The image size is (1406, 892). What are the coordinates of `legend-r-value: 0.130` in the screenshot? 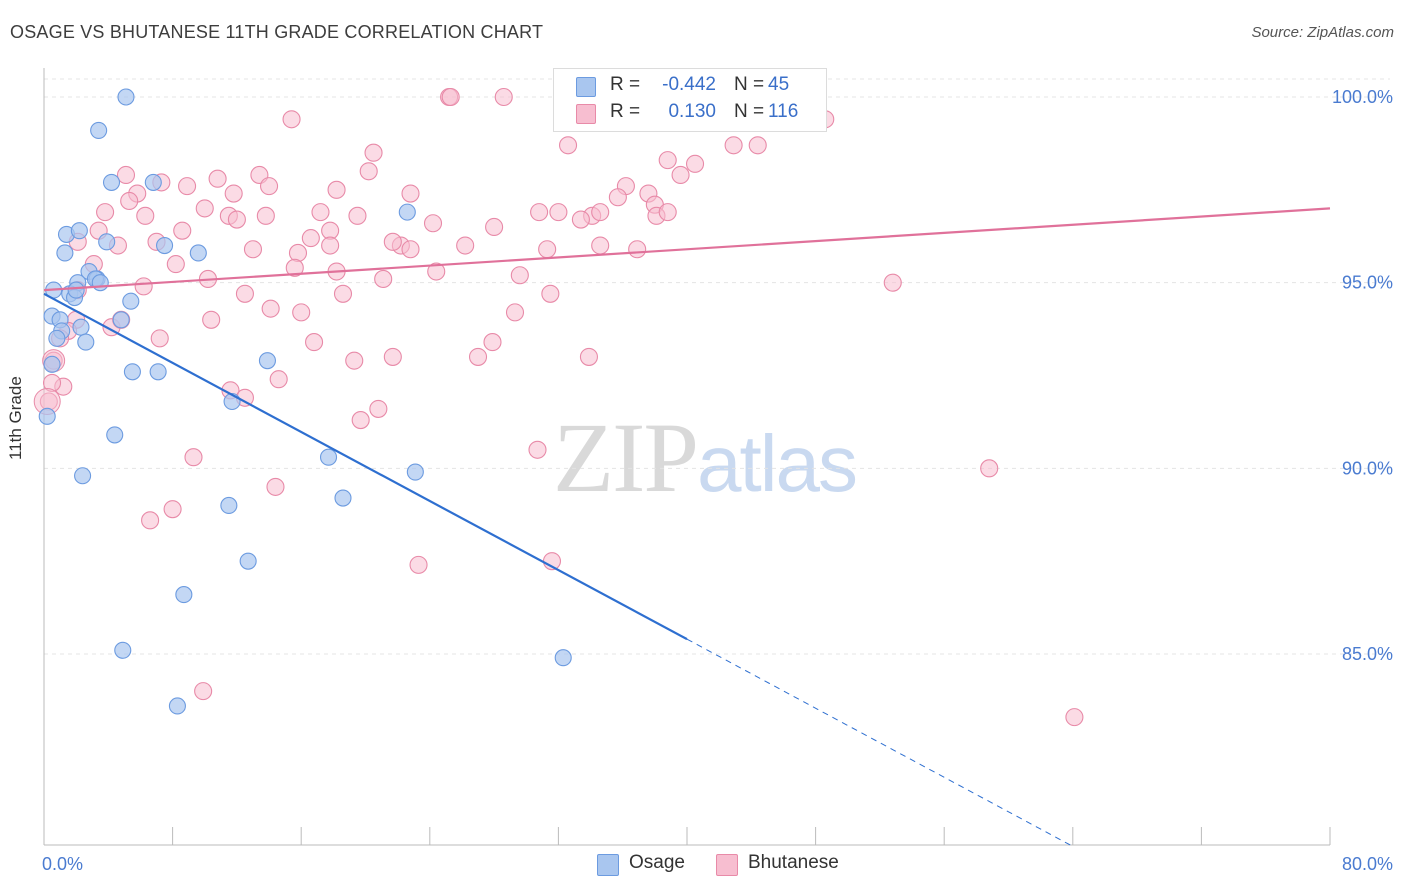 It's located at (692, 111).